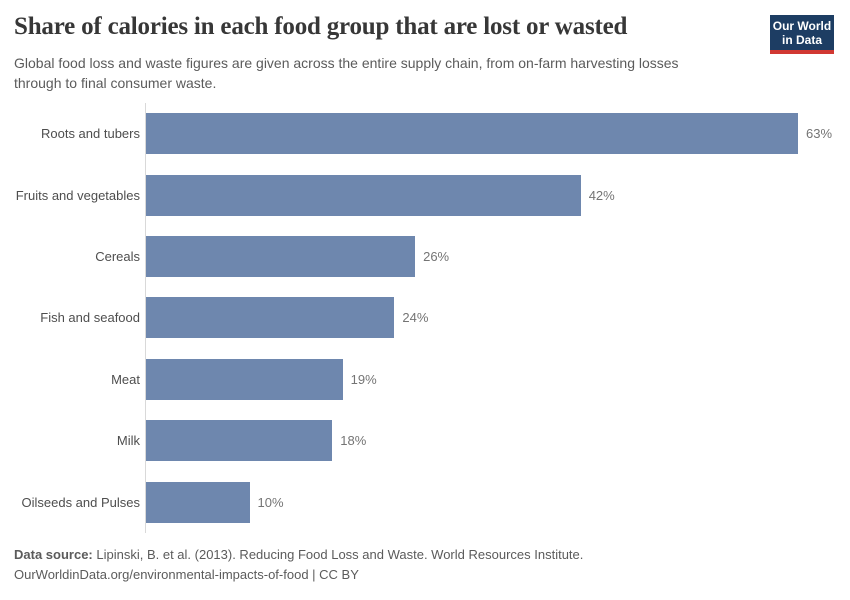  Describe the element at coordinates (117, 256) in the screenshot. I see `category-label: Cereals` at that location.